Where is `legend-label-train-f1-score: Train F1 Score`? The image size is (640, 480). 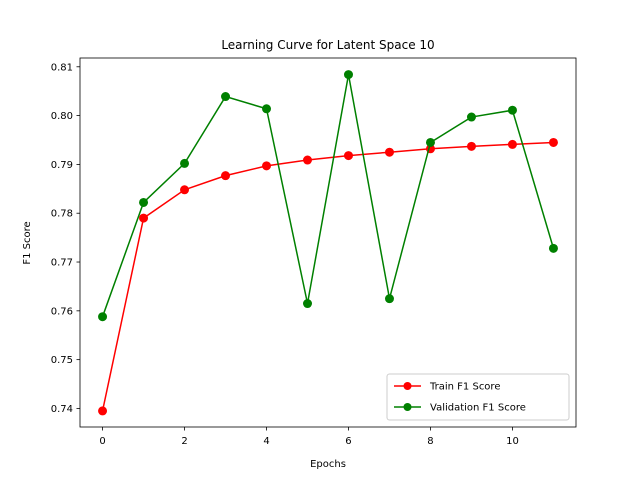 legend-label-train-f1-score: Train F1 Score is located at coordinates (464, 387).